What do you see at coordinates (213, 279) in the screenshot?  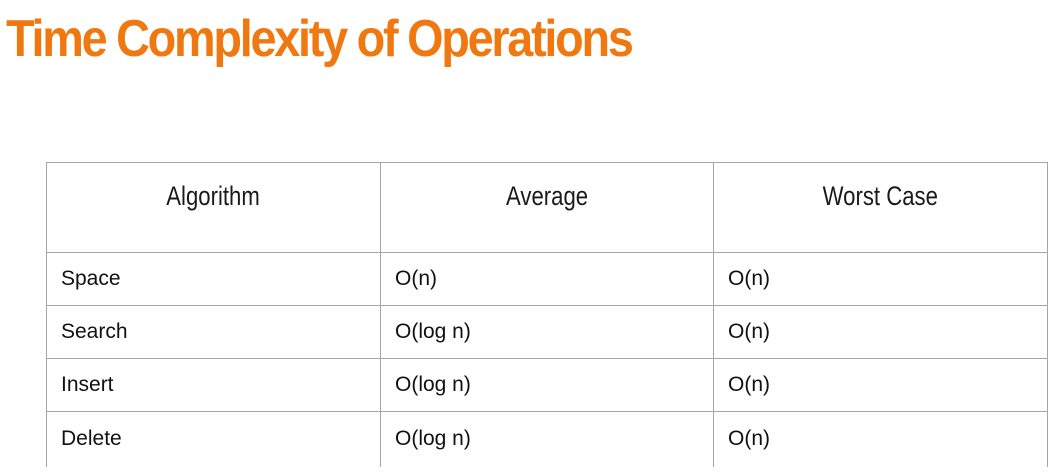 I see `cell-operation: Space` at bounding box center [213, 279].